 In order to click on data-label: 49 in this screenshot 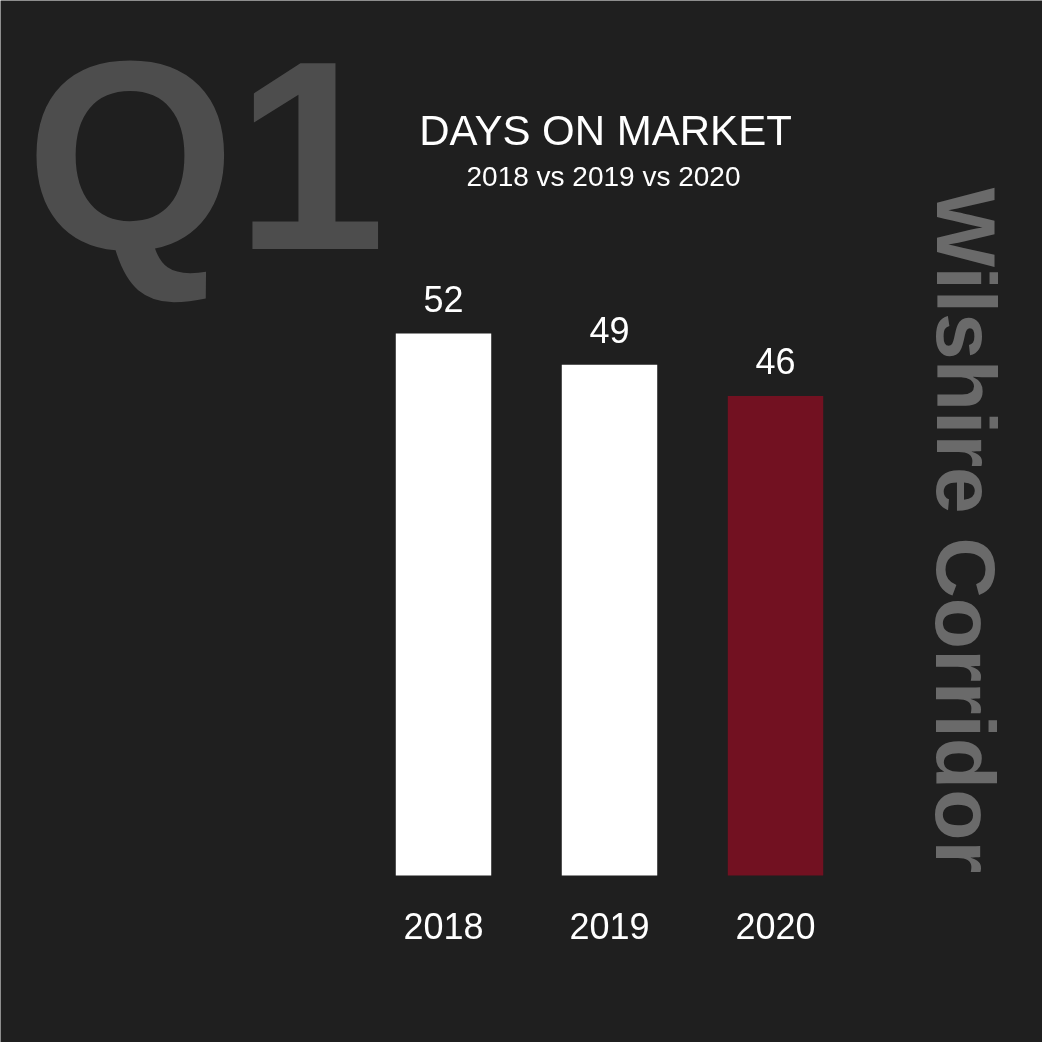, I will do `click(609, 330)`.